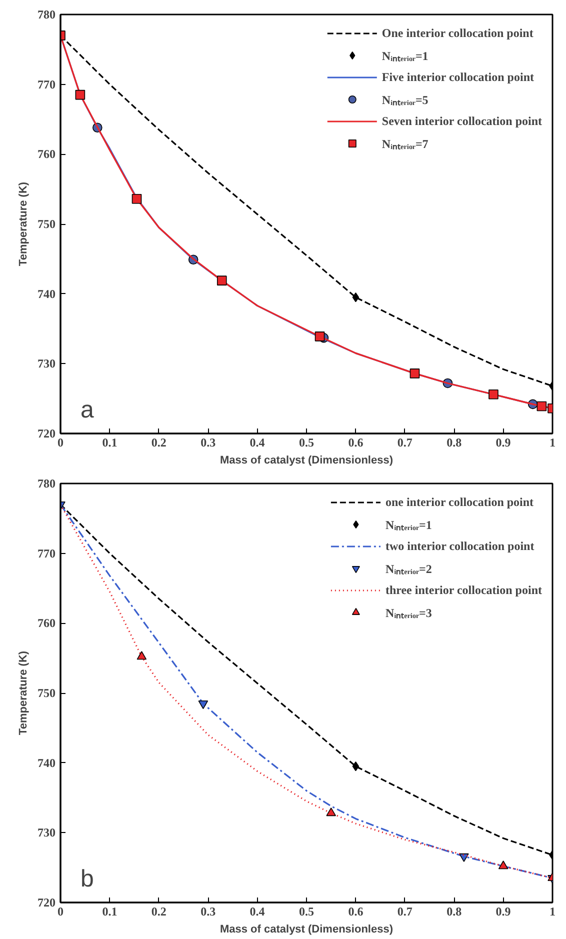 The width and height of the screenshot is (566, 939). What do you see at coordinates (463, 590) in the screenshot?
I see `legend-label: three interior collocation point` at bounding box center [463, 590].